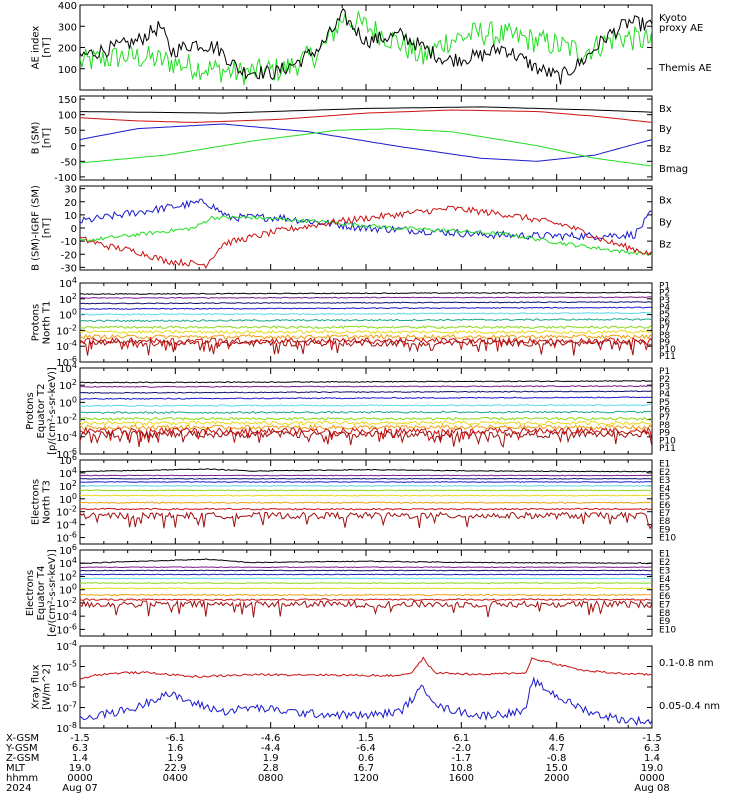 The height and width of the screenshot is (800, 750). I want to click on legend-e7: E7, so click(664, 514).